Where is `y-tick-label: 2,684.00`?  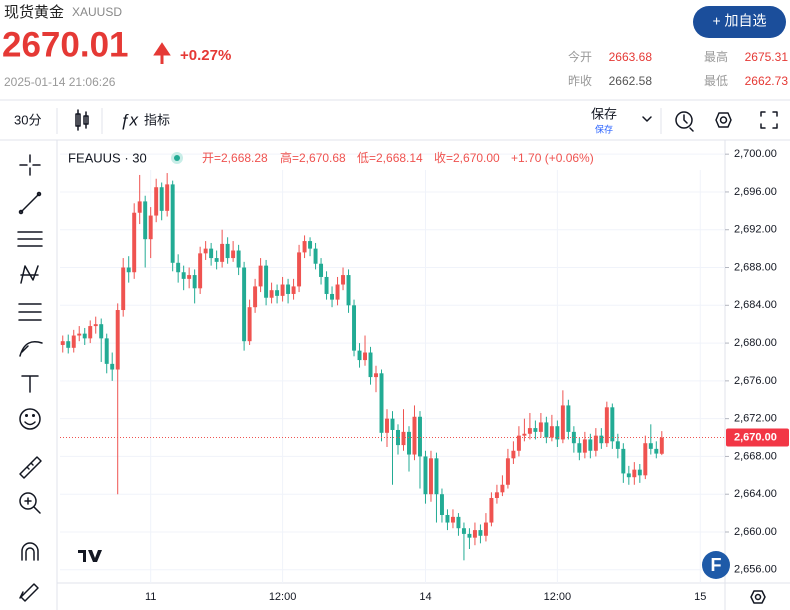 y-tick-label: 2,684.00 is located at coordinates (755, 305).